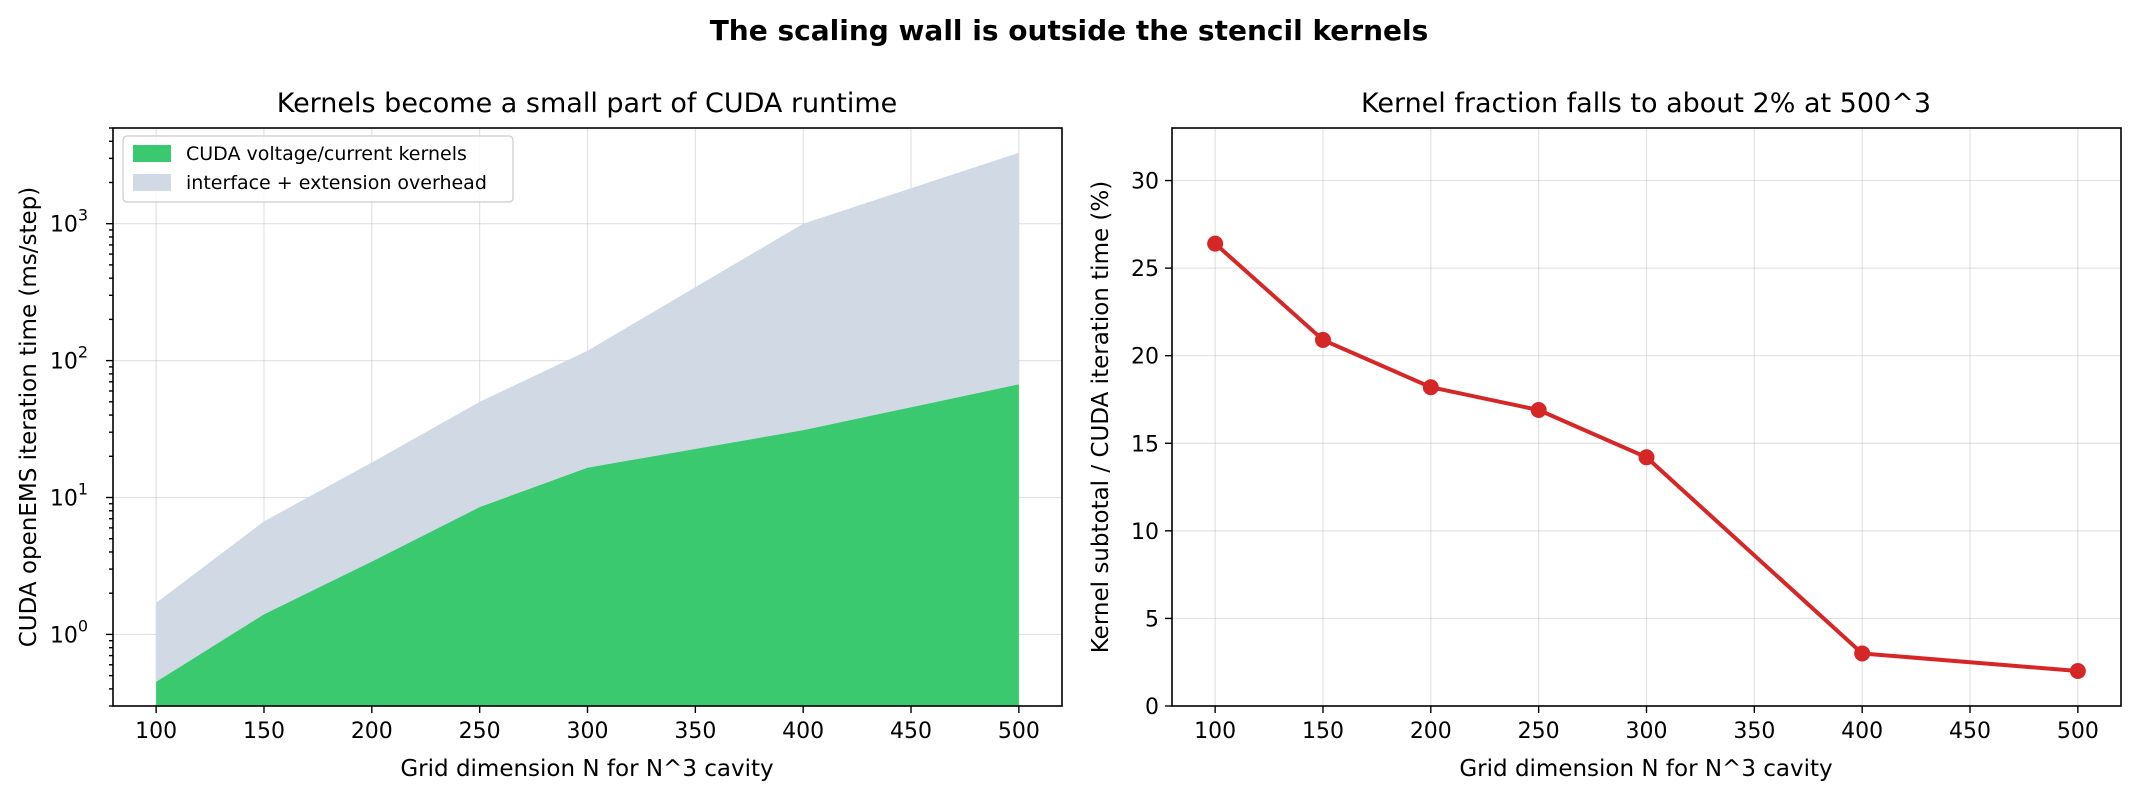  Describe the element at coordinates (326, 154) in the screenshot. I see `legend-label-kernels: CUDA voltage/current kernels` at that location.